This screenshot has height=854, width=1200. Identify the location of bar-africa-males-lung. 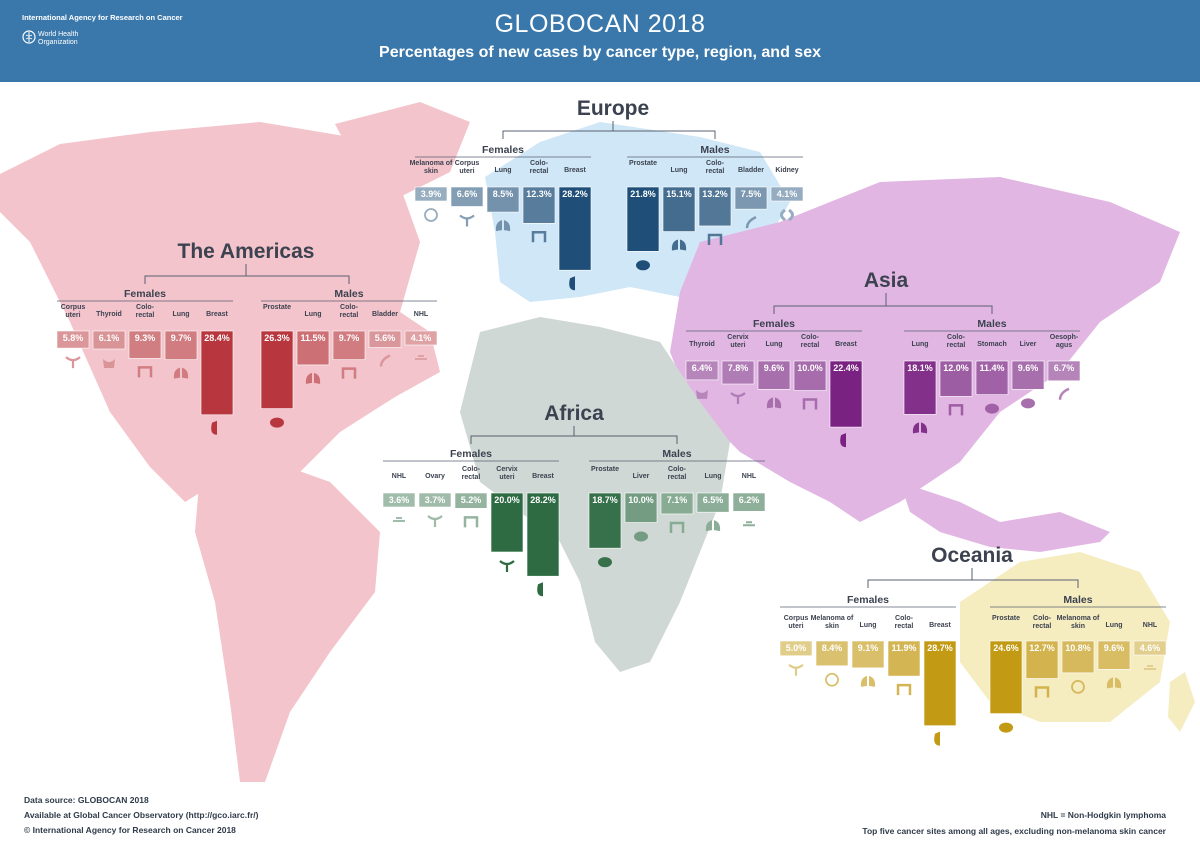
(713, 502).